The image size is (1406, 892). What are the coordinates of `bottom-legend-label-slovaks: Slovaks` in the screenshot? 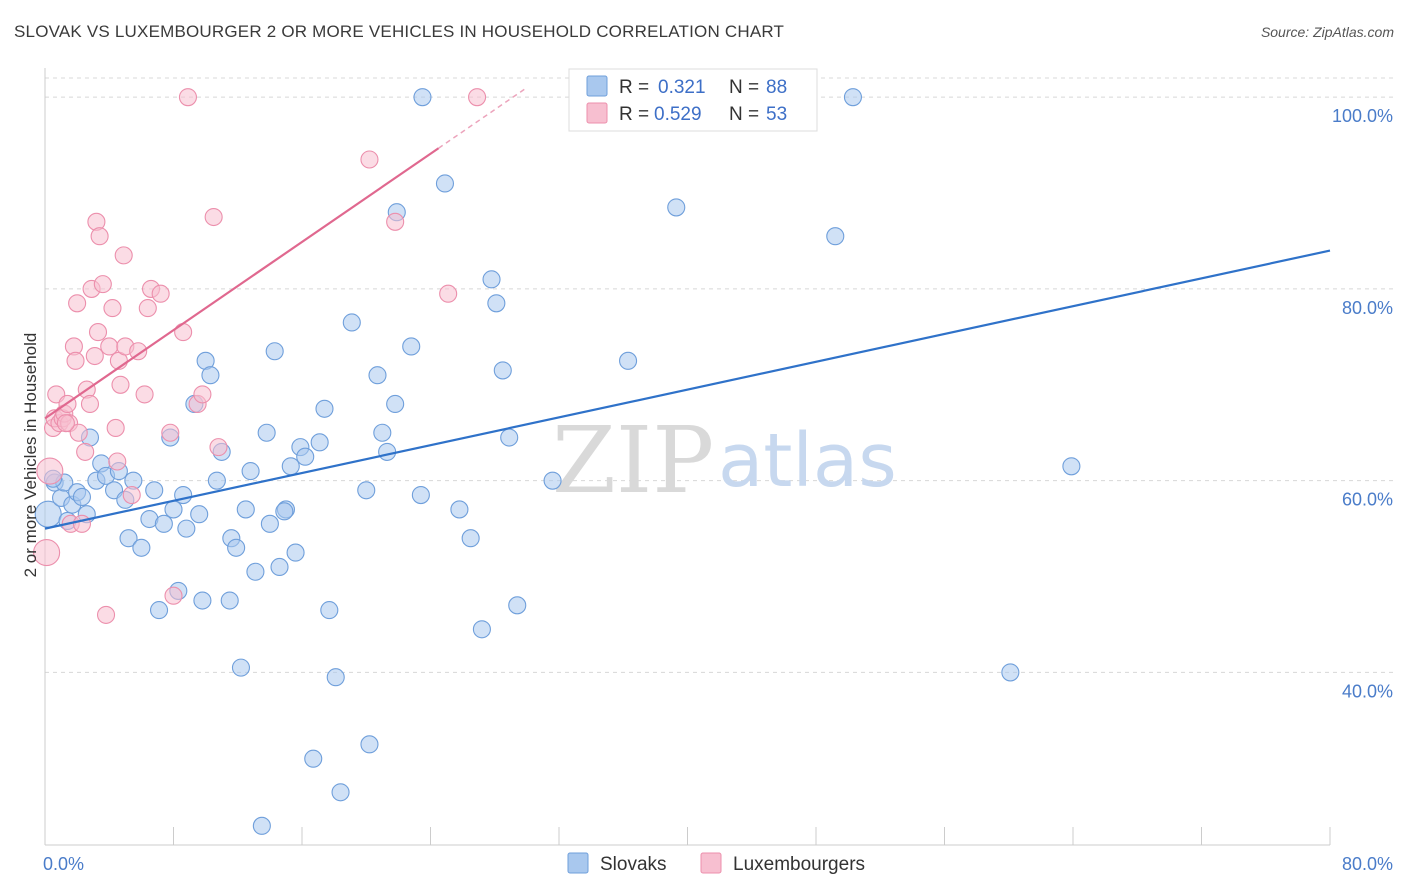 It's located at (633, 864).